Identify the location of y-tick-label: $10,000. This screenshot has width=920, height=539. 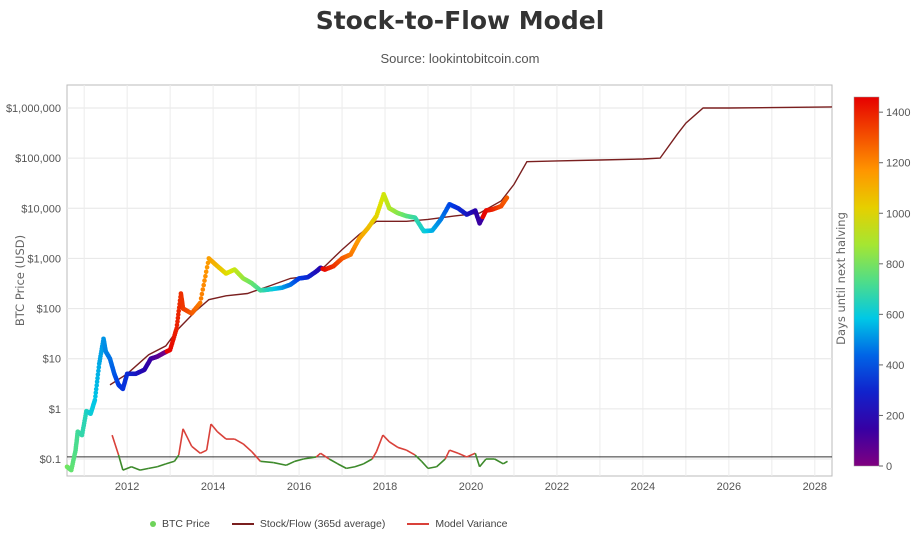
(41, 209).